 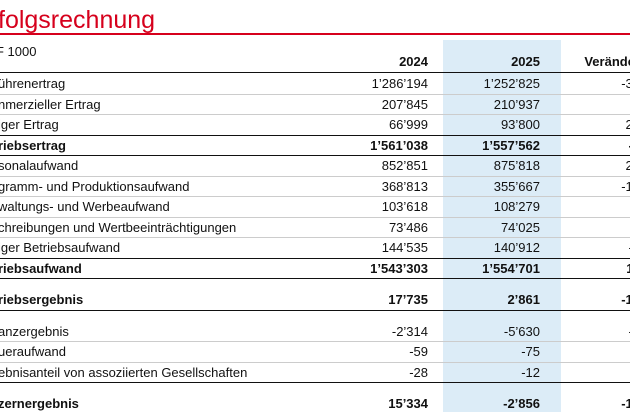 I want to click on cell: 875’818, so click(x=516, y=165).